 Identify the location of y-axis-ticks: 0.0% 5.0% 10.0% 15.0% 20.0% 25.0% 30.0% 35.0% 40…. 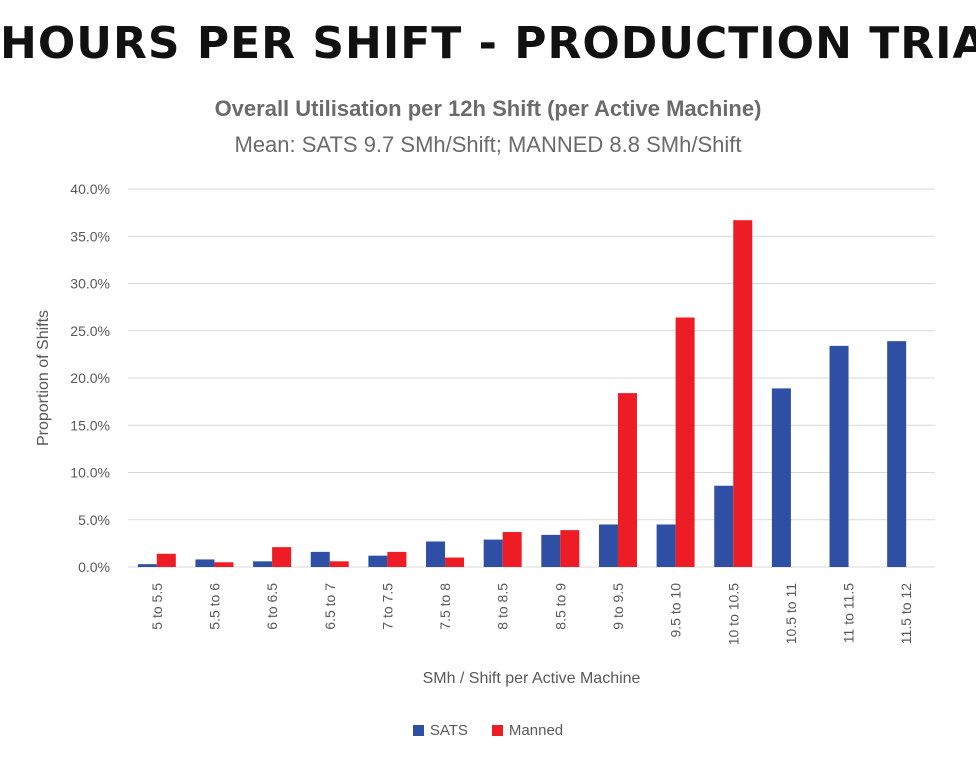
(90, 378).